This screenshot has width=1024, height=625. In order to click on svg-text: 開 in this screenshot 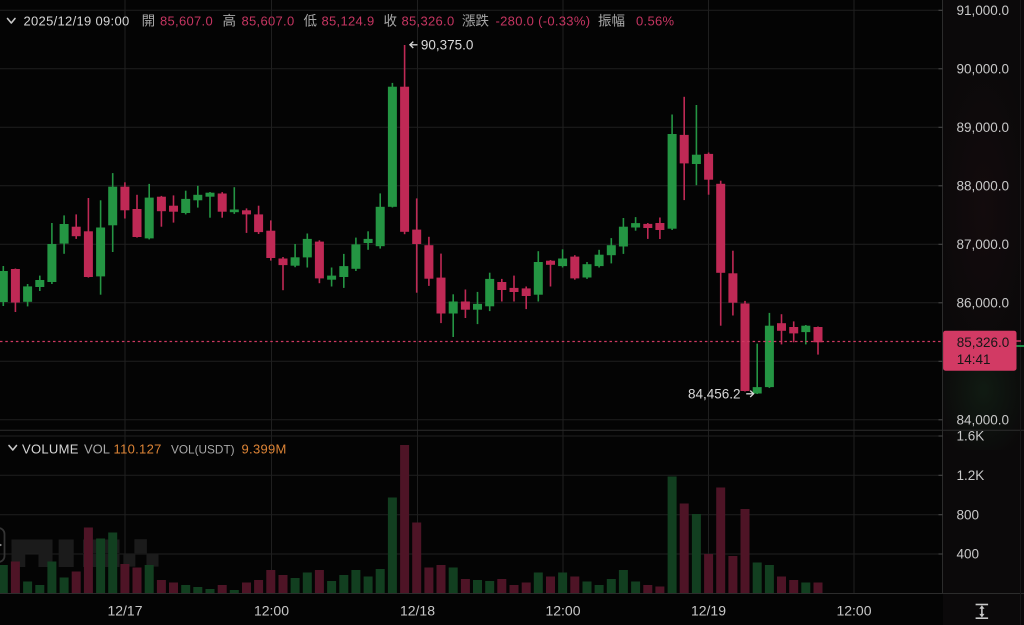, I will do `click(149, 21)`.